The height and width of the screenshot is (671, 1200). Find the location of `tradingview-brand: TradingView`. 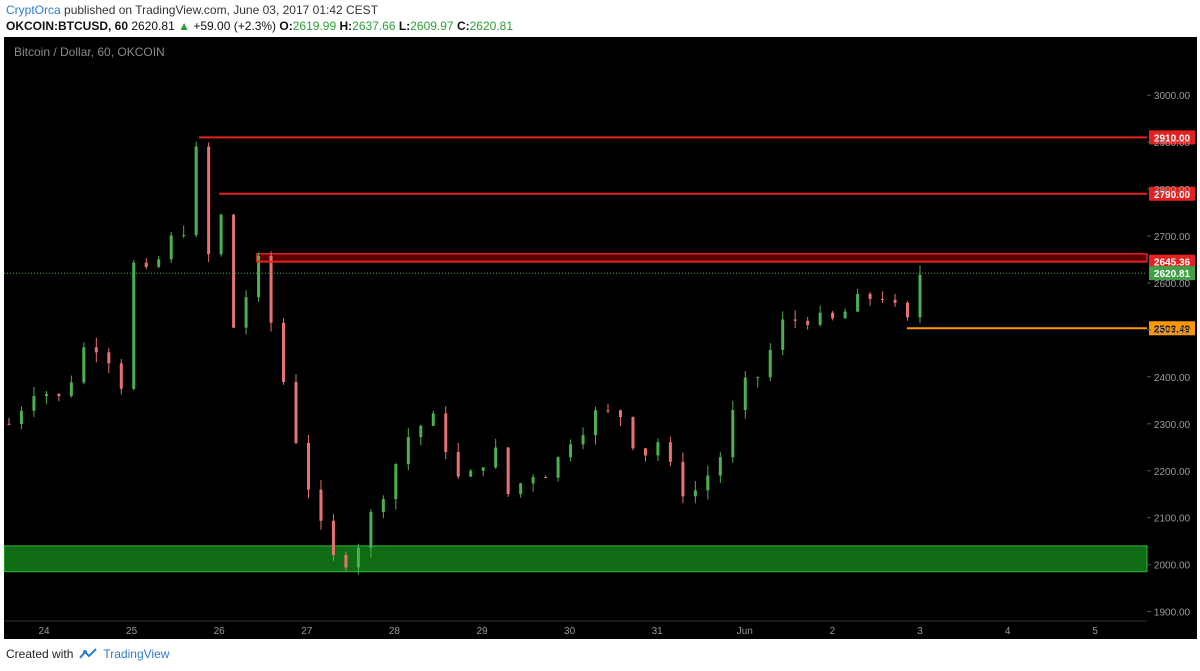

tradingview-brand: TradingView is located at coordinates (136, 654).